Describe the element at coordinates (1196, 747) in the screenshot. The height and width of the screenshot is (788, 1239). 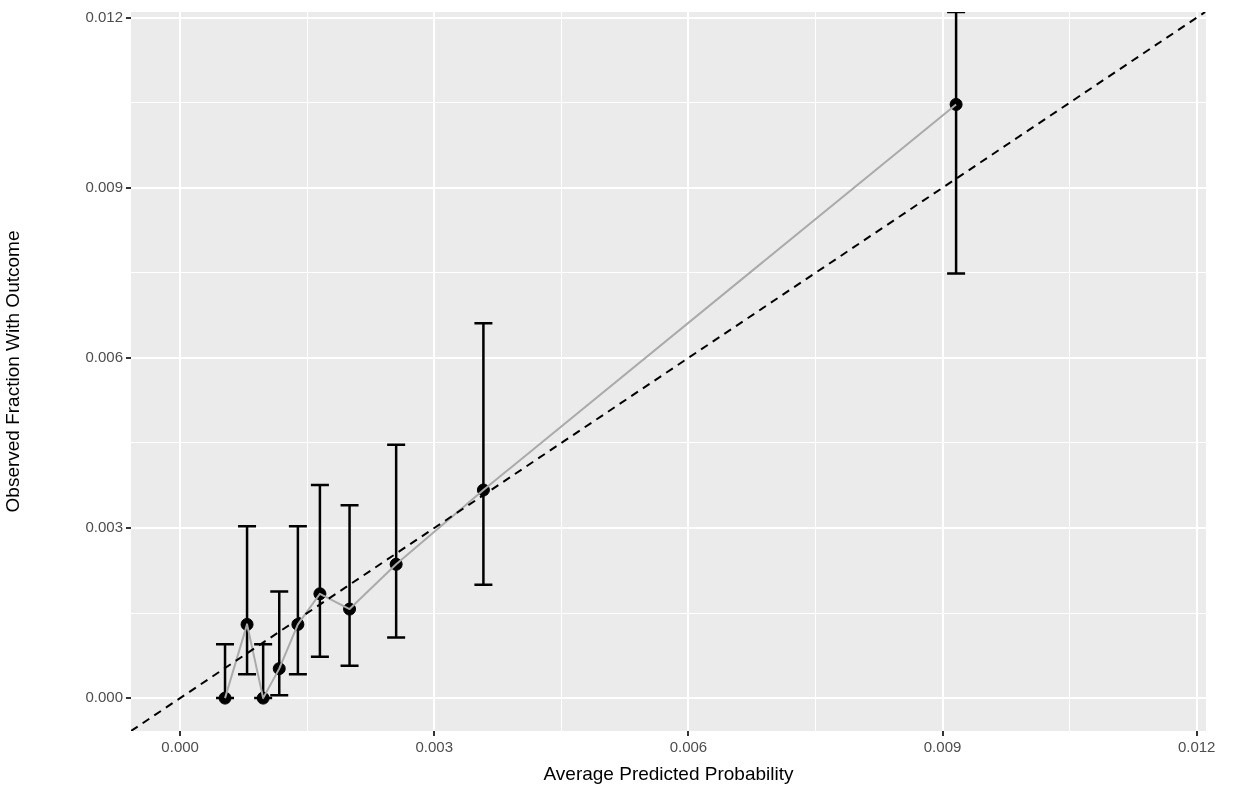
I see `x-tick-label: 0.012` at that location.